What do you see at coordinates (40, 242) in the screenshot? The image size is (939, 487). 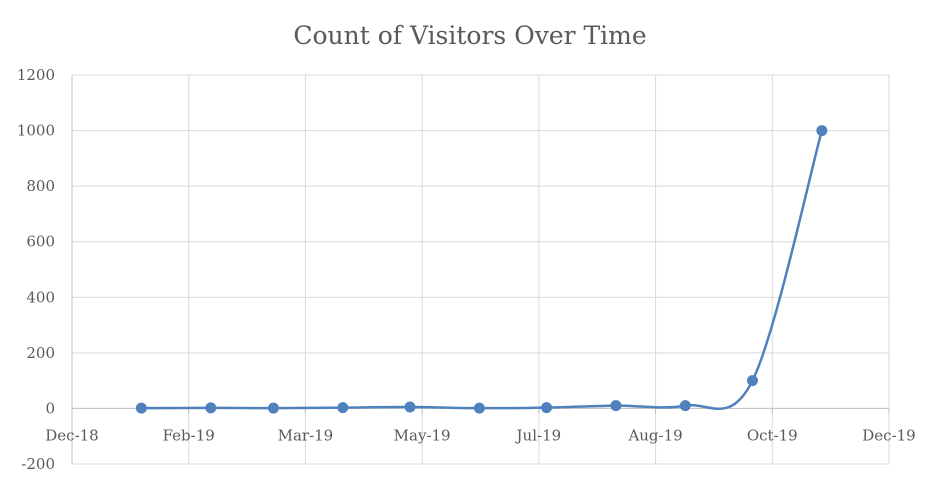 I see `y-tick-label: 600` at bounding box center [40, 242].